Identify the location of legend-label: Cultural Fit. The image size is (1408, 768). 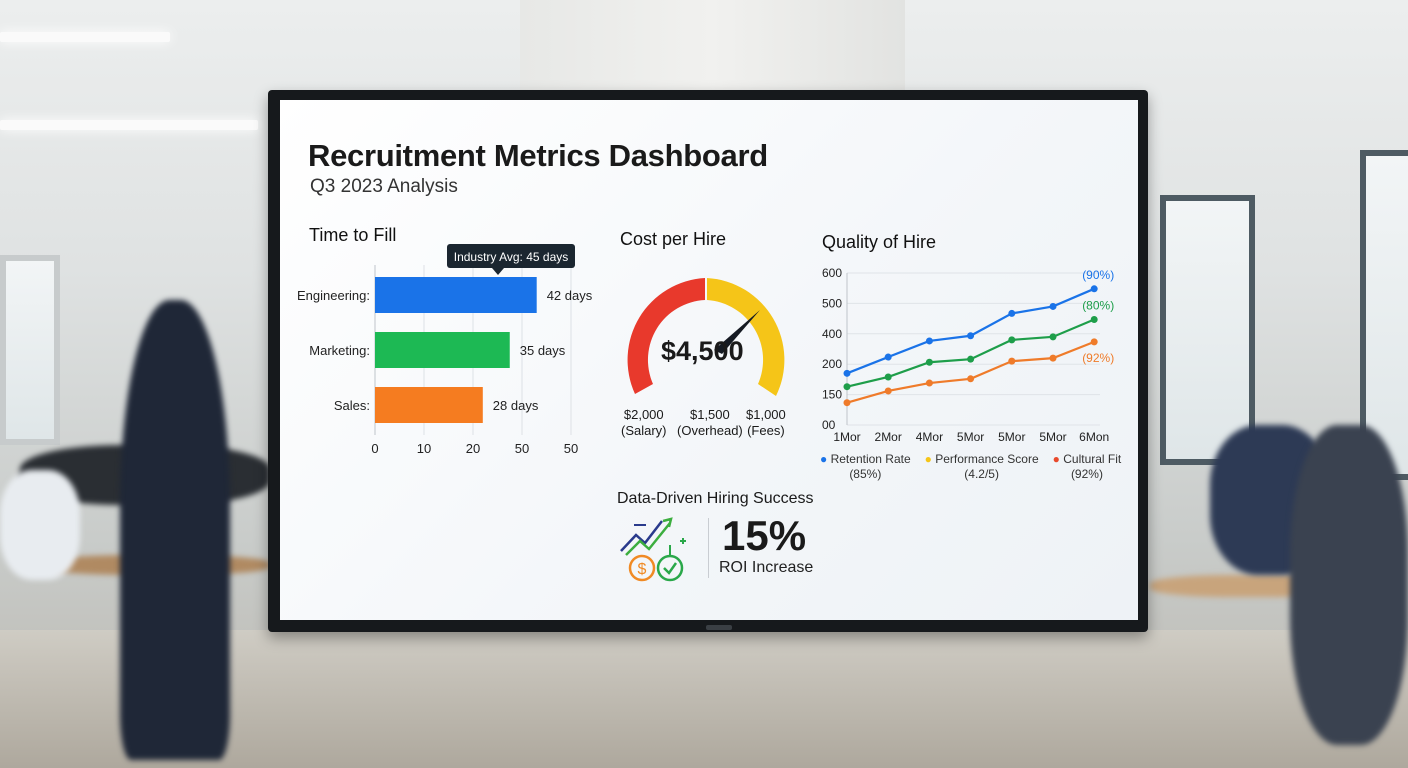
(1092, 459).